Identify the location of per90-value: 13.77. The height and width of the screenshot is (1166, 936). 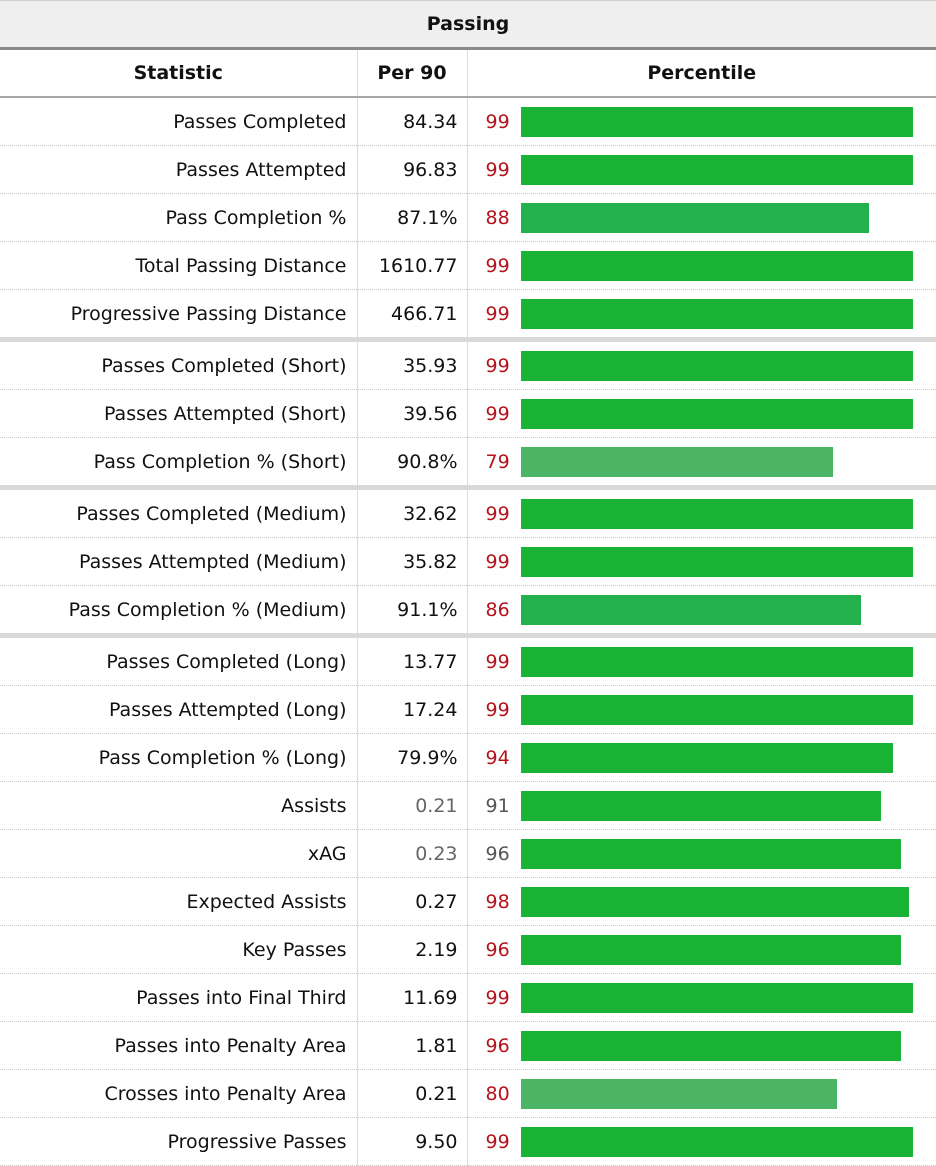
(412, 660).